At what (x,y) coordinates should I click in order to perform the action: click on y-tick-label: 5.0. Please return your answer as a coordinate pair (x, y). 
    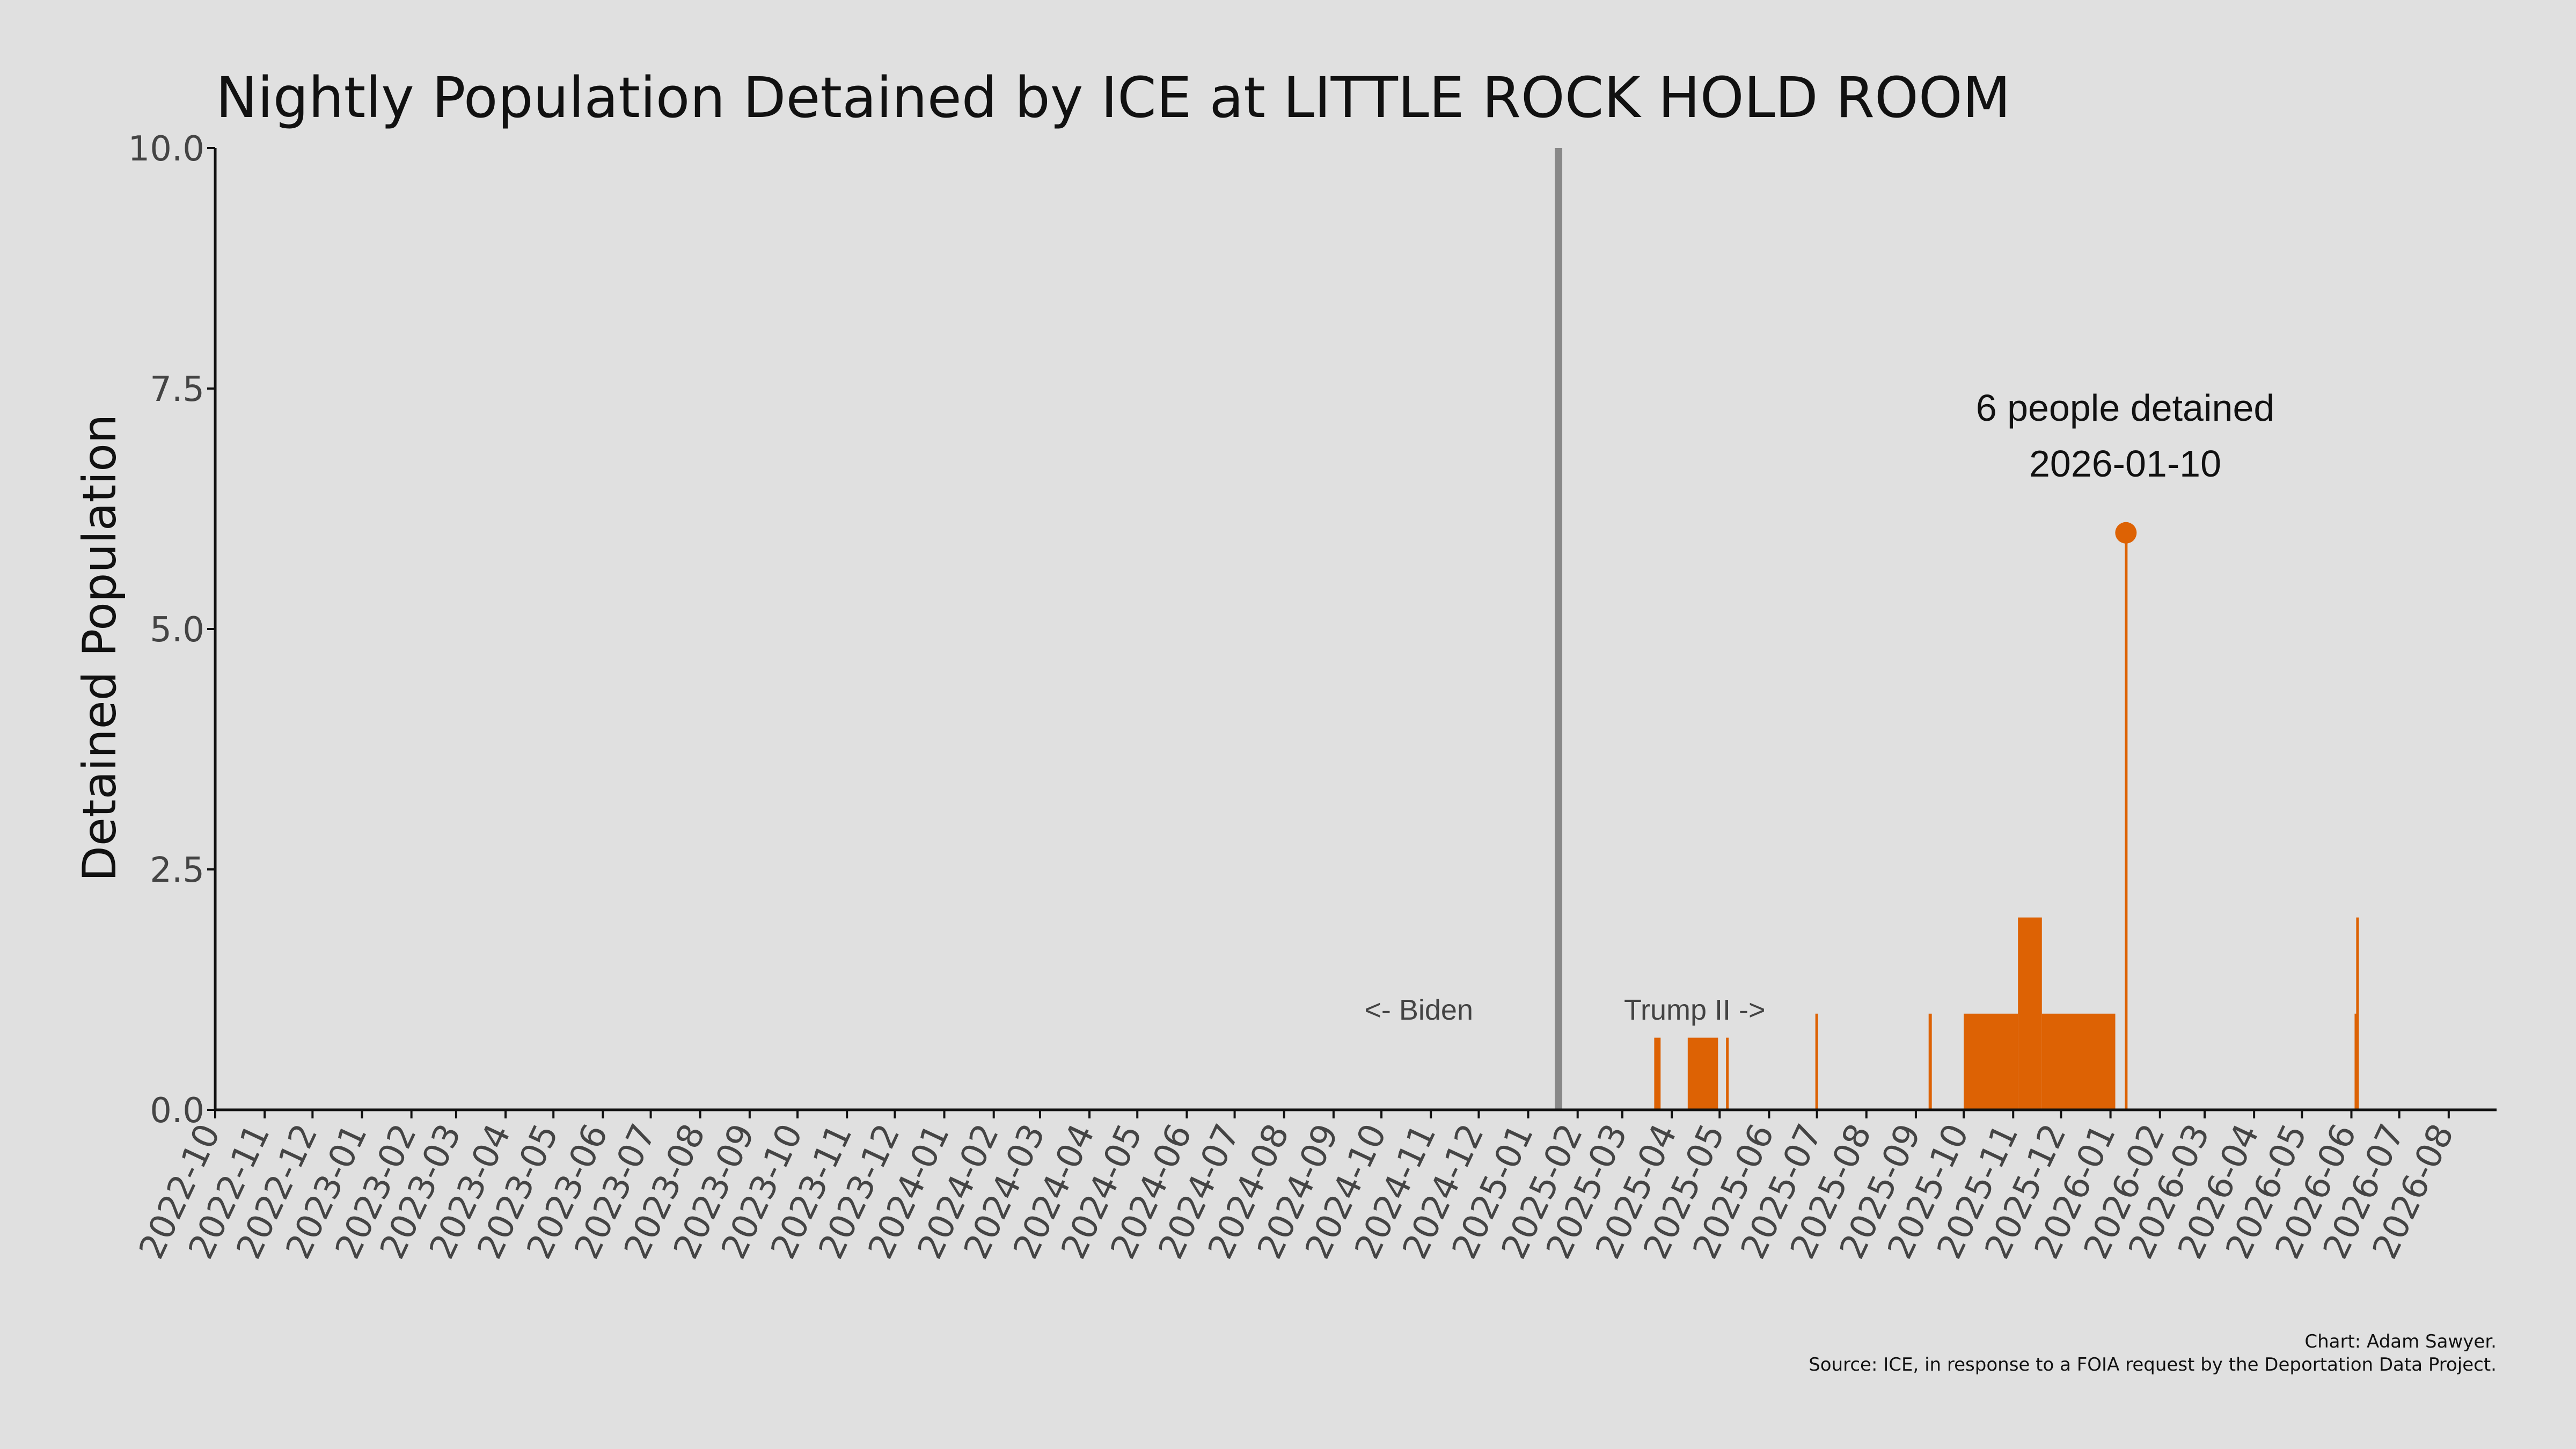
    Looking at the image, I should click on (177, 630).